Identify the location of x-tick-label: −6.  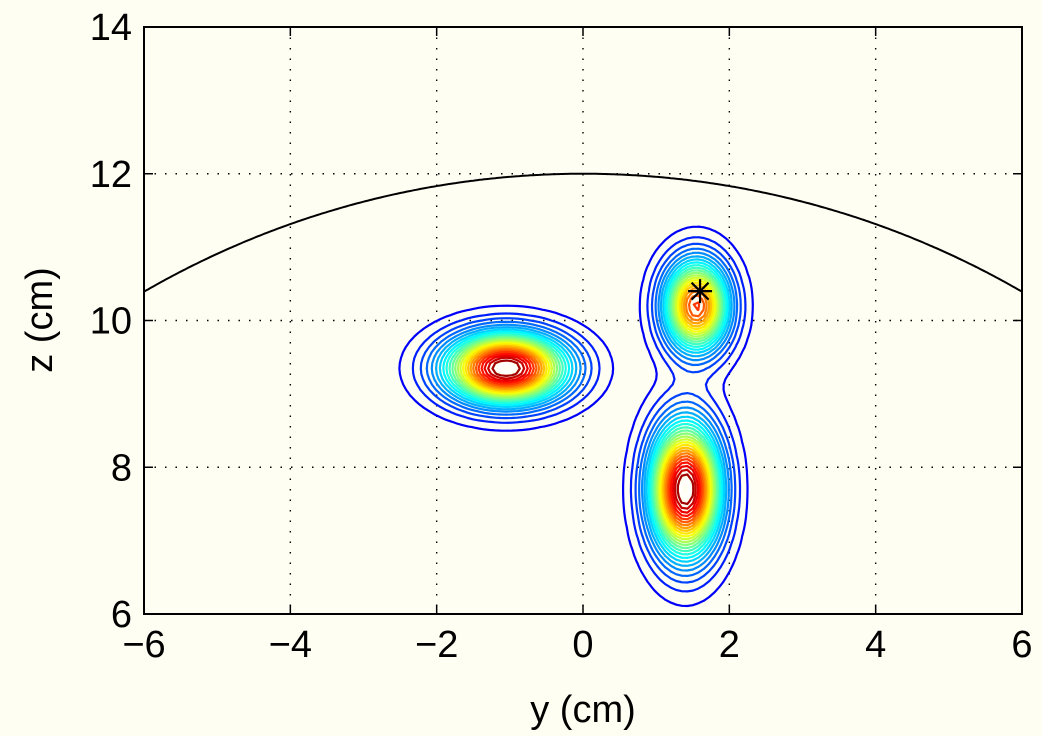
(143, 645).